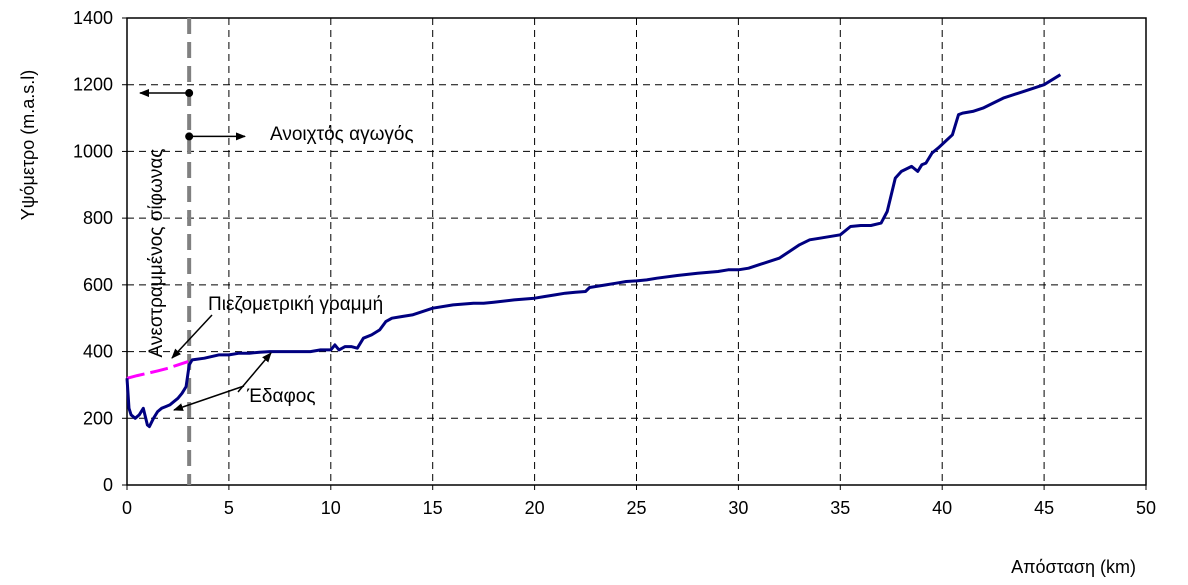  Describe the element at coordinates (93, 85) in the screenshot. I see `y-tick-label: 1200` at that location.